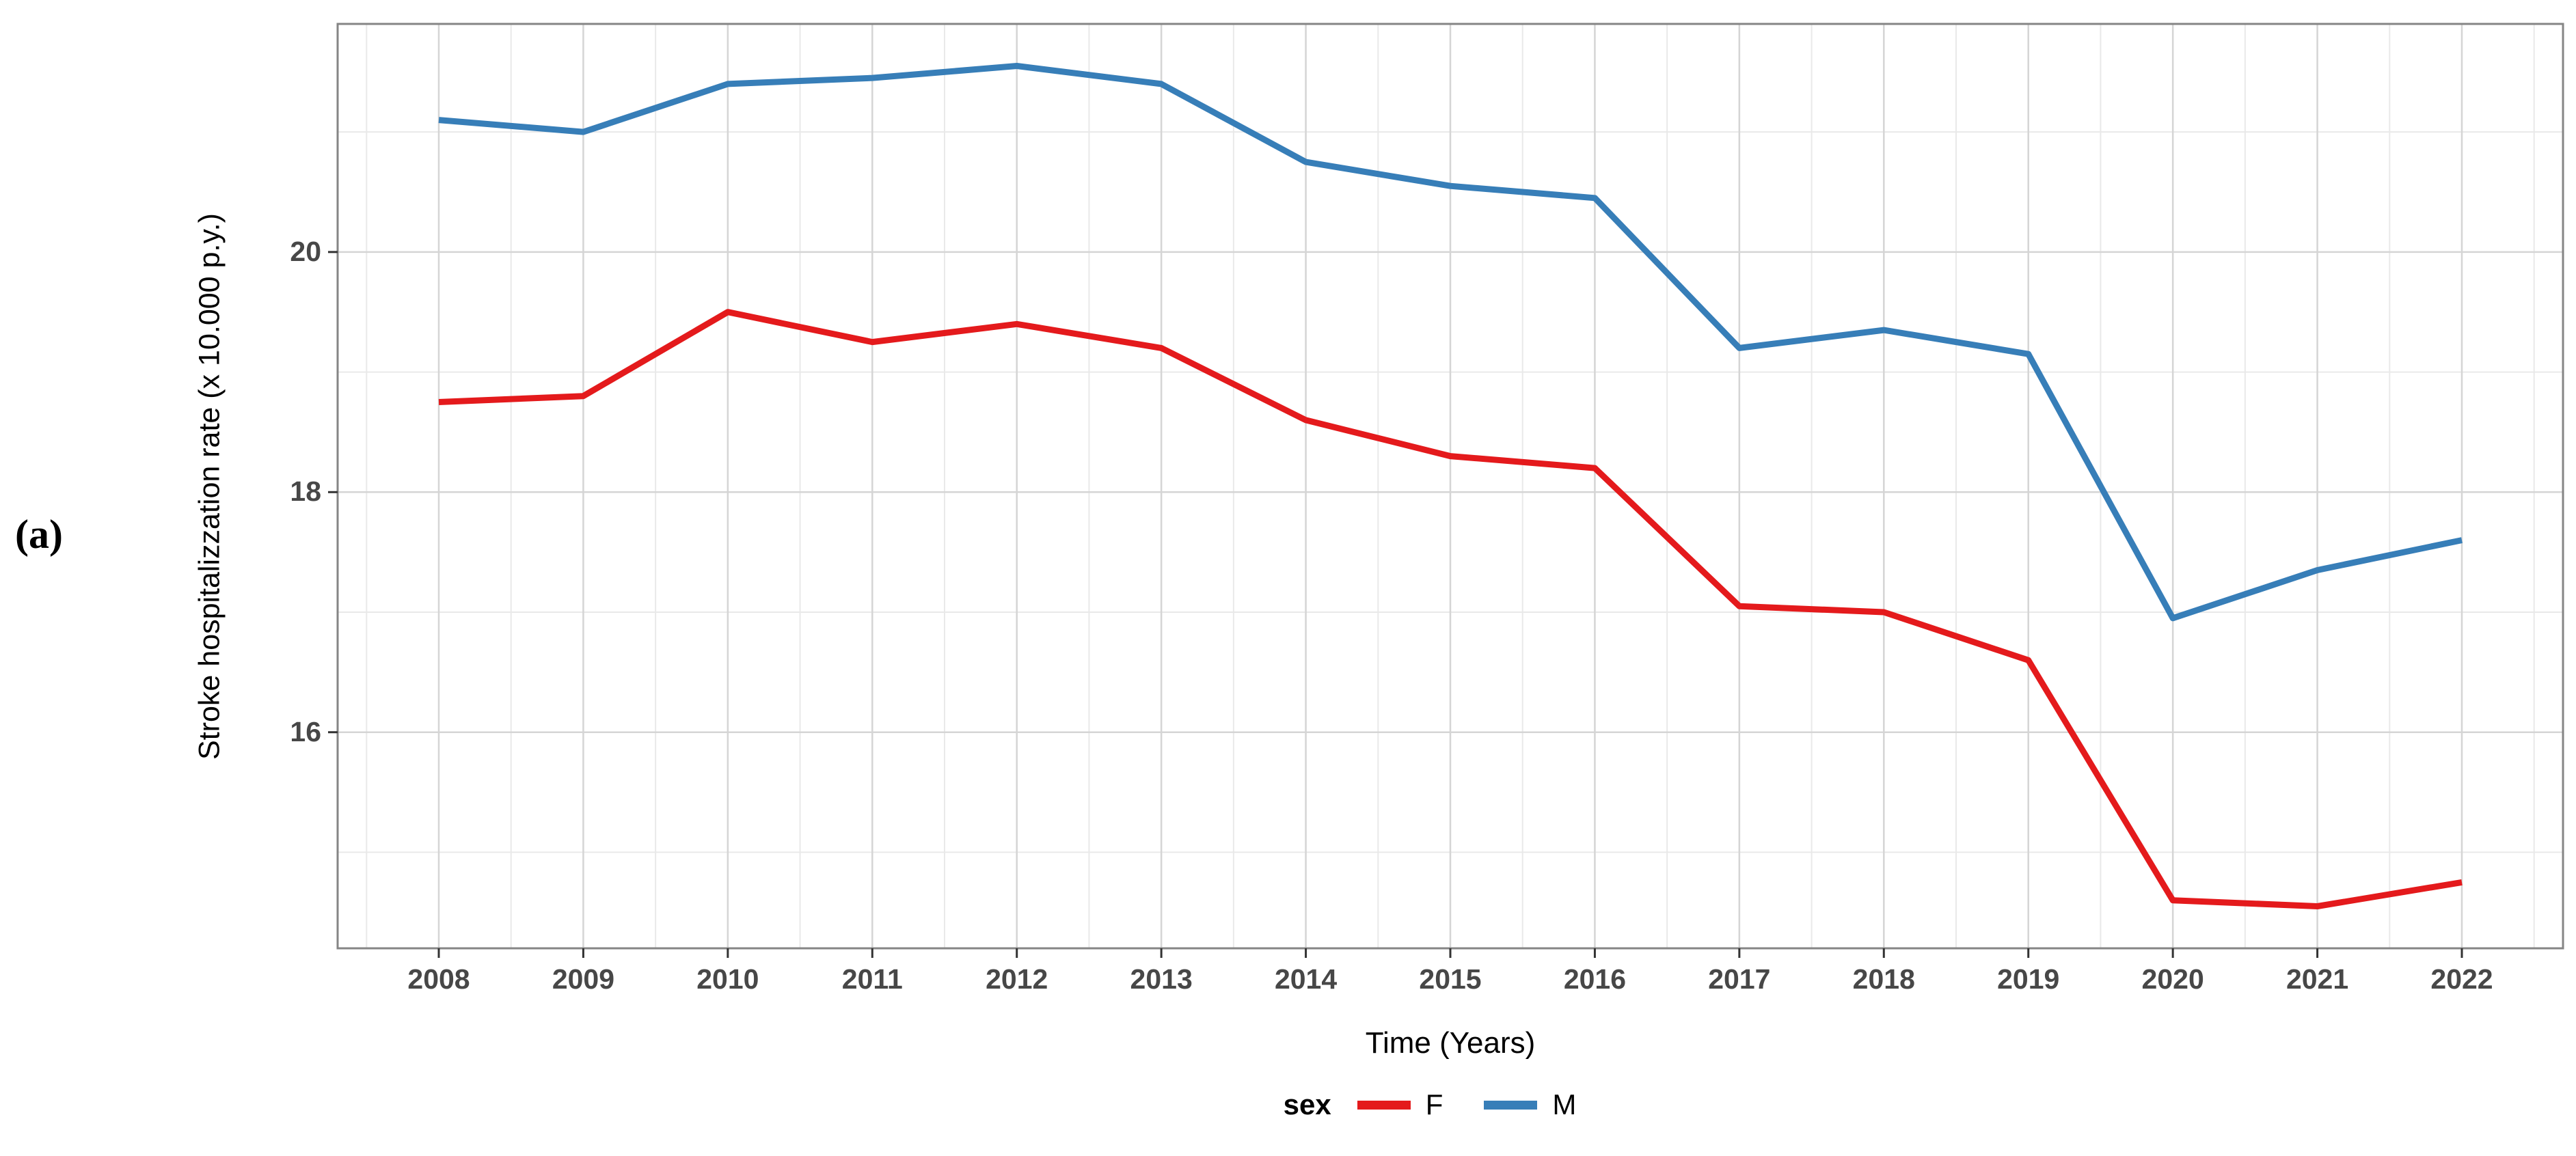 The width and height of the screenshot is (2576, 1156). I want to click on x-axis-title: Time (Years), so click(1451, 1043).